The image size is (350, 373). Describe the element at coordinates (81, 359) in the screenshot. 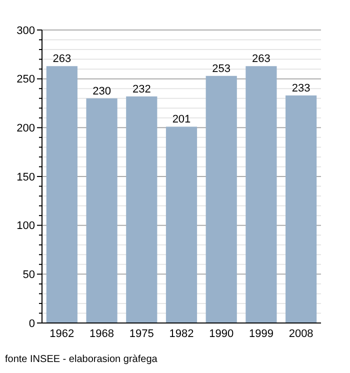

I see `source-note: fonte INSEE - elaborasion gràfega` at that location.